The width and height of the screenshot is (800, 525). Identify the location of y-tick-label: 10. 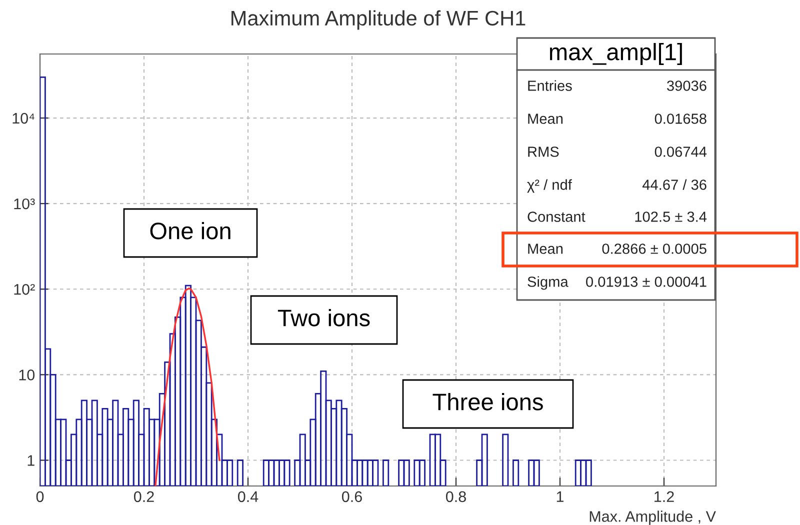
(27, 375).